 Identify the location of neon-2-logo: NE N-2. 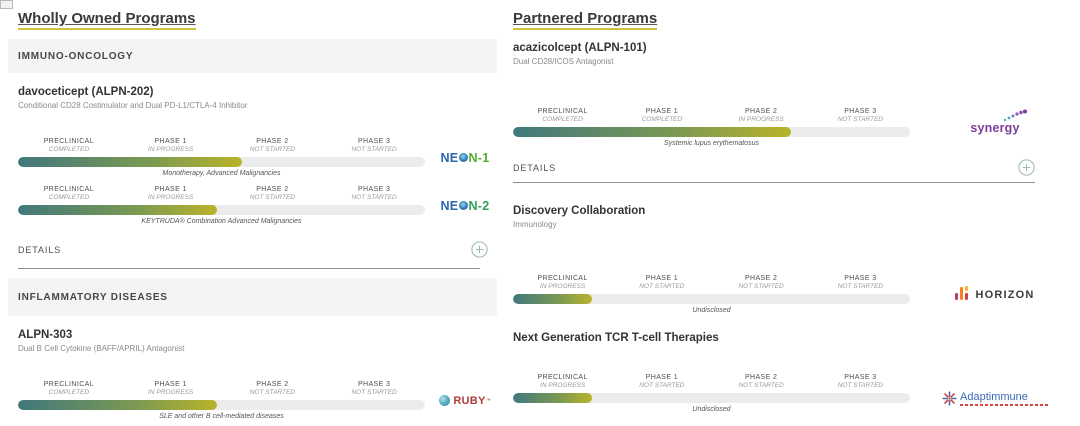
(464, 206).